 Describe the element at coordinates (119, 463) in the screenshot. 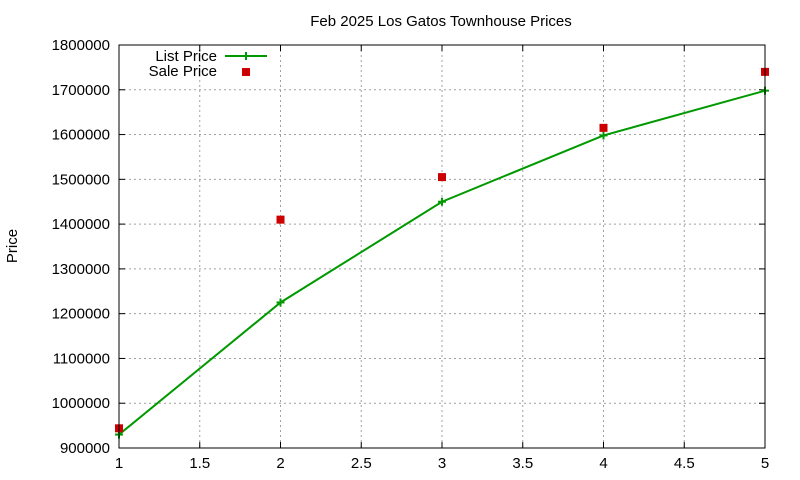

I see `x-tick-label: 1` at that location.